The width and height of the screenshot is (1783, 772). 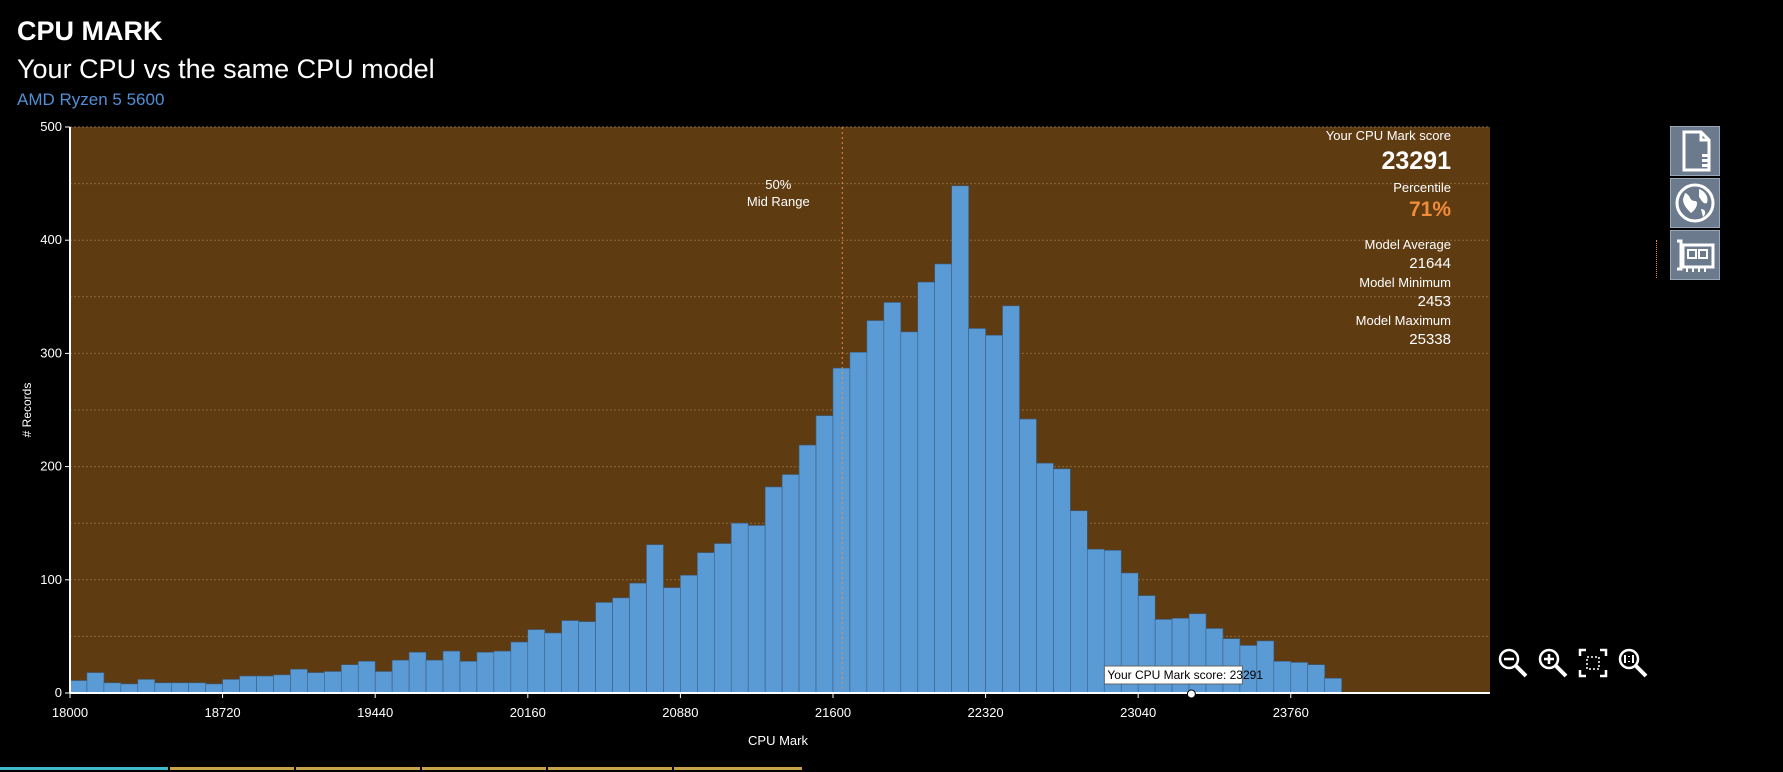 What do you see at coordinates (226, 69) in the screenshot?
I see `chart-subtitle: Your CPU vs the same CPU model` at bounding box center [226, 69].